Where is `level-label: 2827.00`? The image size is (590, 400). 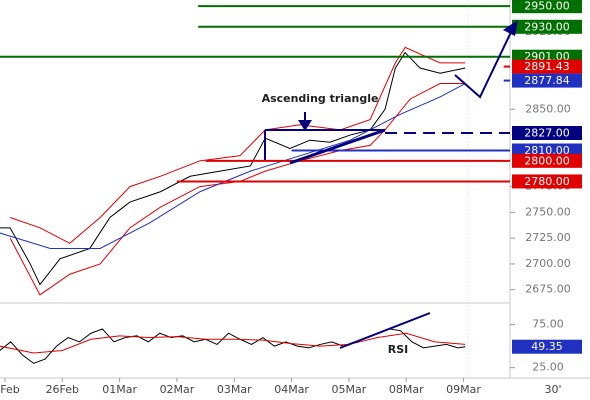
level-label: 2827.00 is located at coordinates (547, 132).